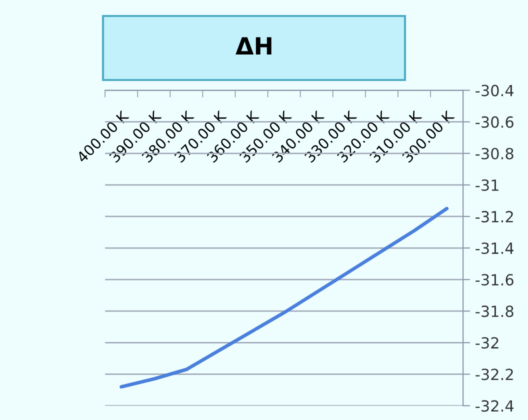 The image size is (528, 420). I want to click on y-tick-label: -30.8, so click(495, 154).